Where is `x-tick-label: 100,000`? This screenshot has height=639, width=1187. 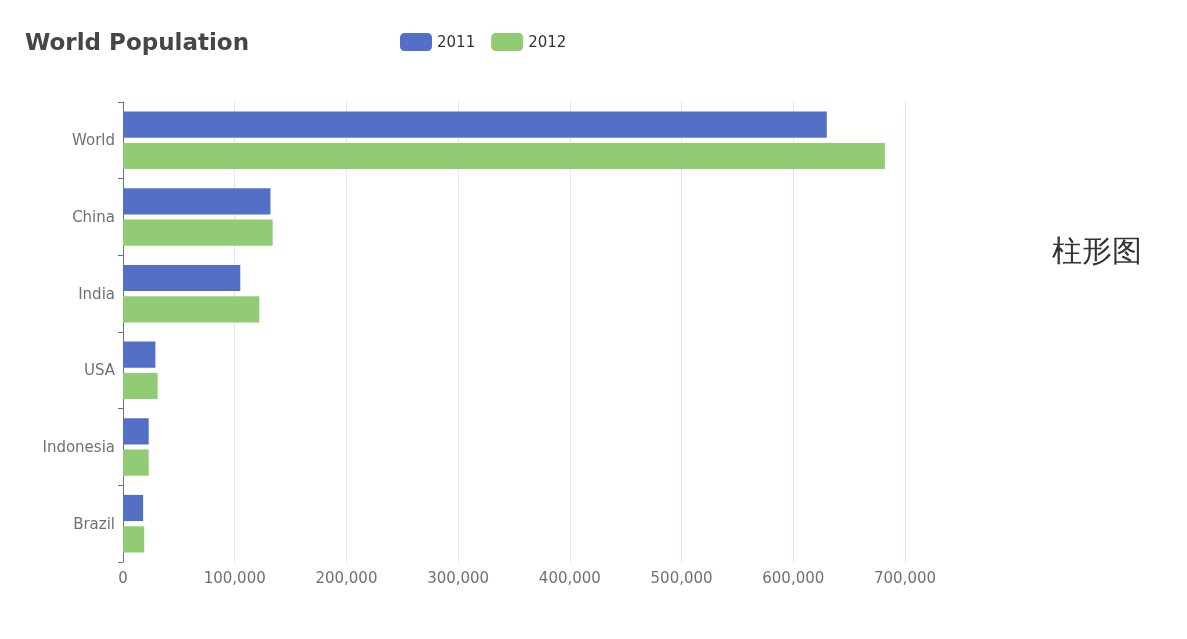 x-tick-label: 100,000 is located at coordinates (234, 577).